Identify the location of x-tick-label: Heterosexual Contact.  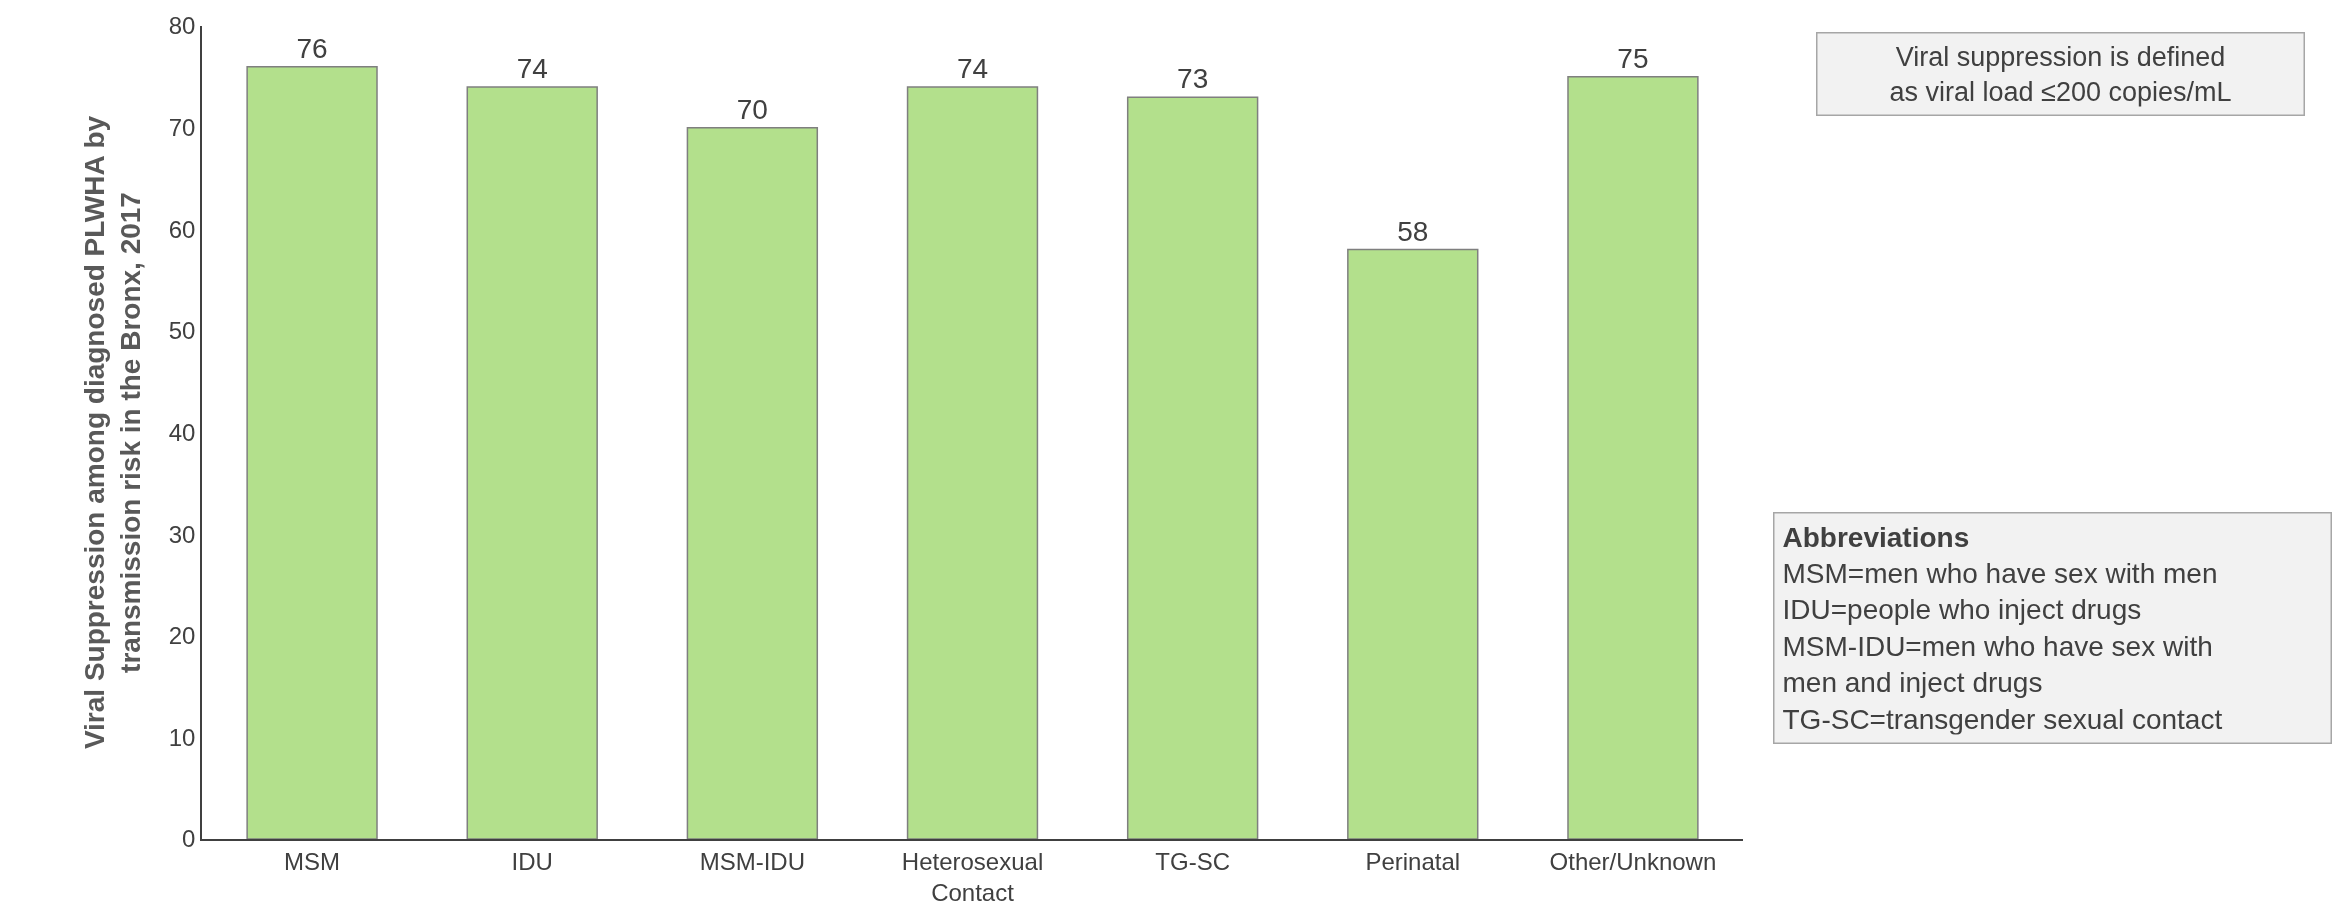
(972, 876).